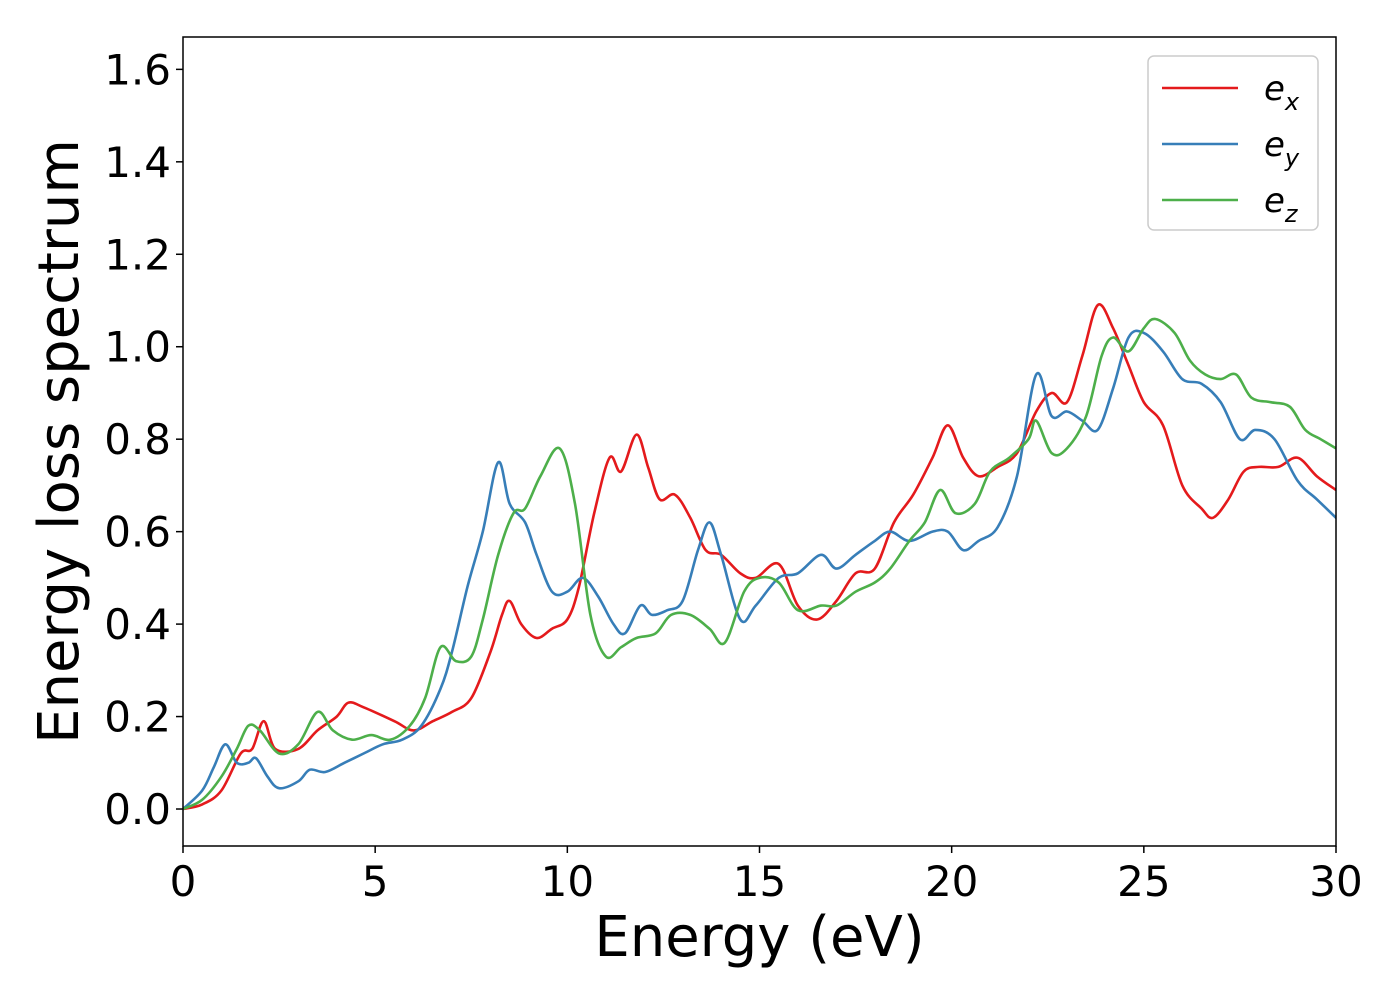  What do you see at coordinates (567, 881) in the screenshot?
I see `x-tick-label: 10` at bounding box center [567, 881].